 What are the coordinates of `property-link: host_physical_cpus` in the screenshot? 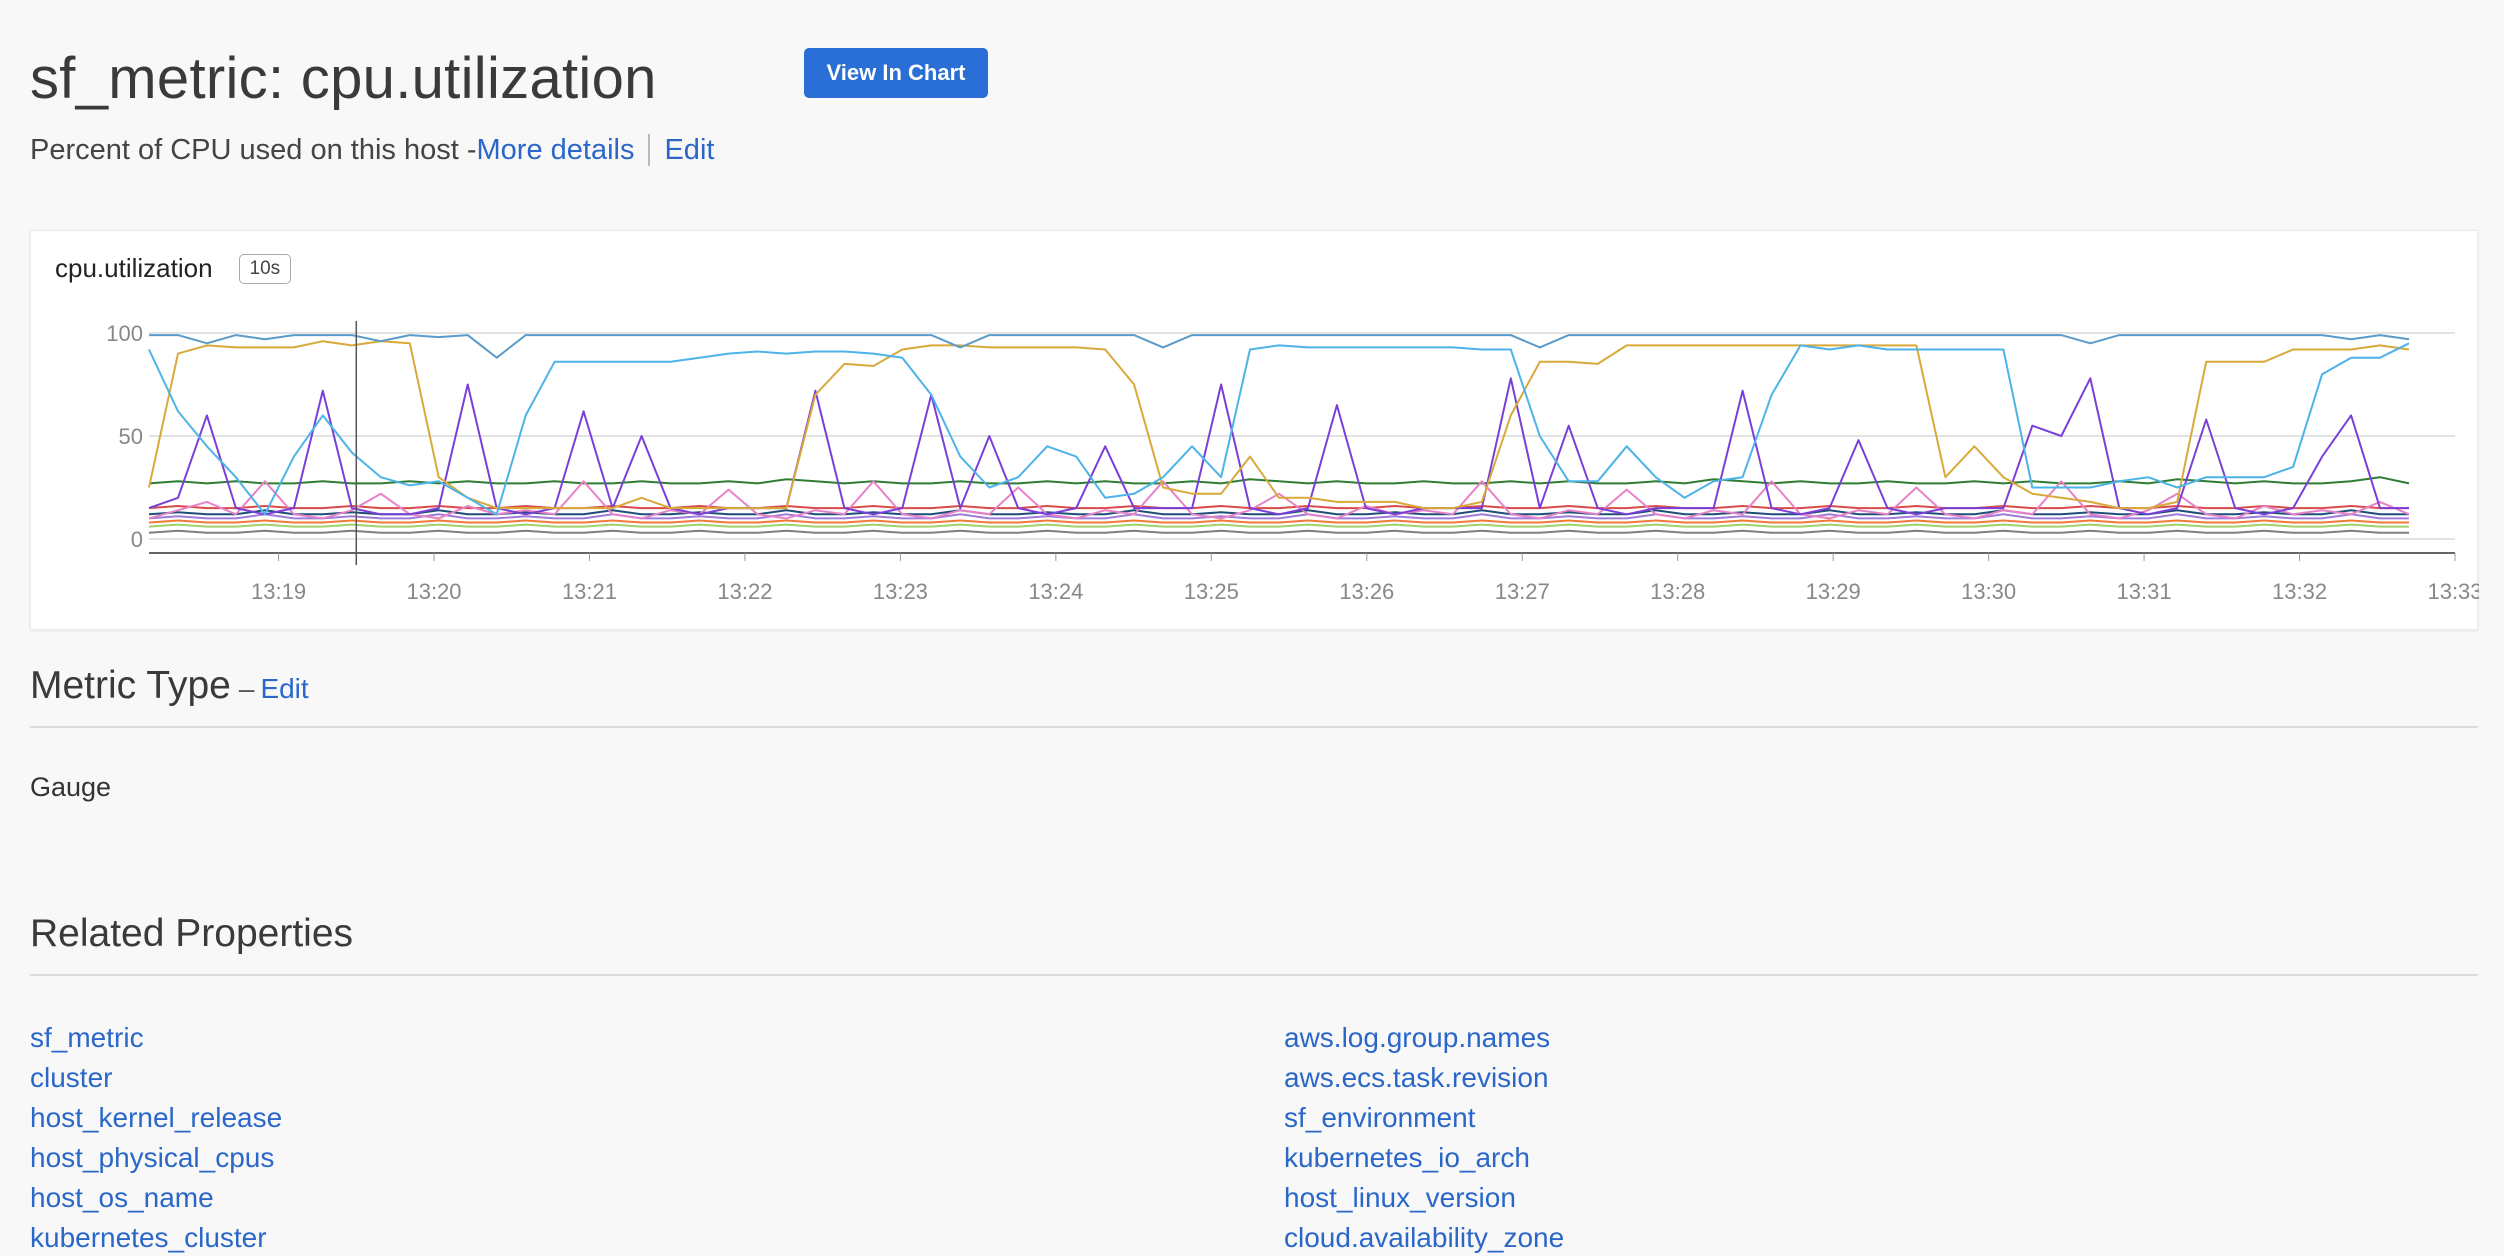 It's located at (152, 1157).